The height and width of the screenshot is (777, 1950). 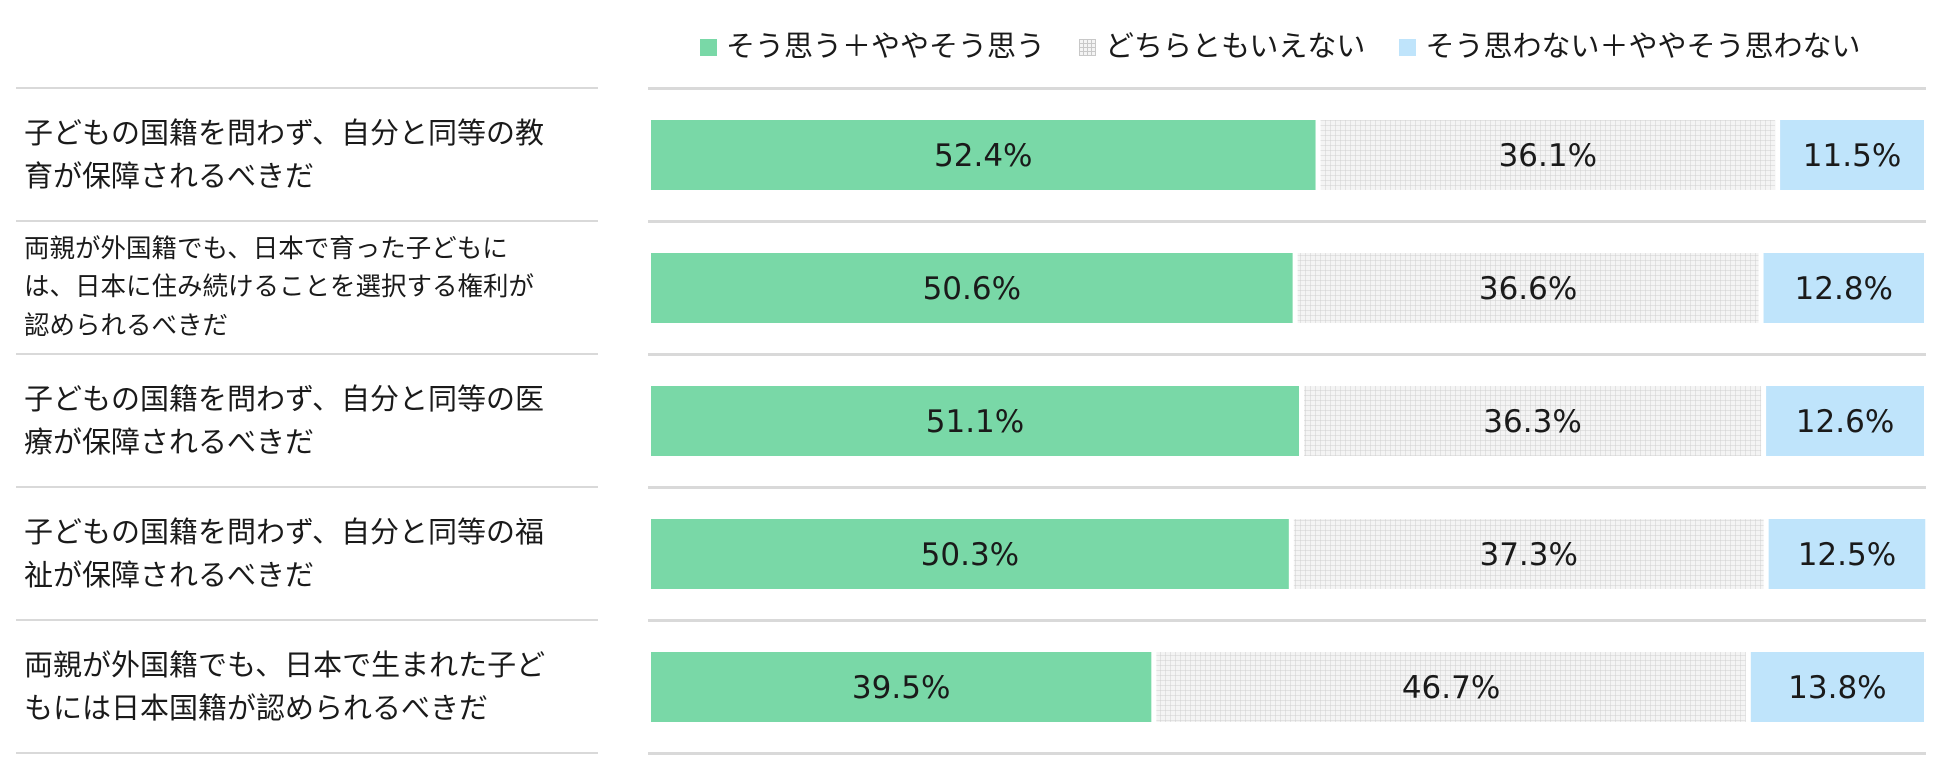 I want to click on bar-agree-education, so click(x=983, y=155).